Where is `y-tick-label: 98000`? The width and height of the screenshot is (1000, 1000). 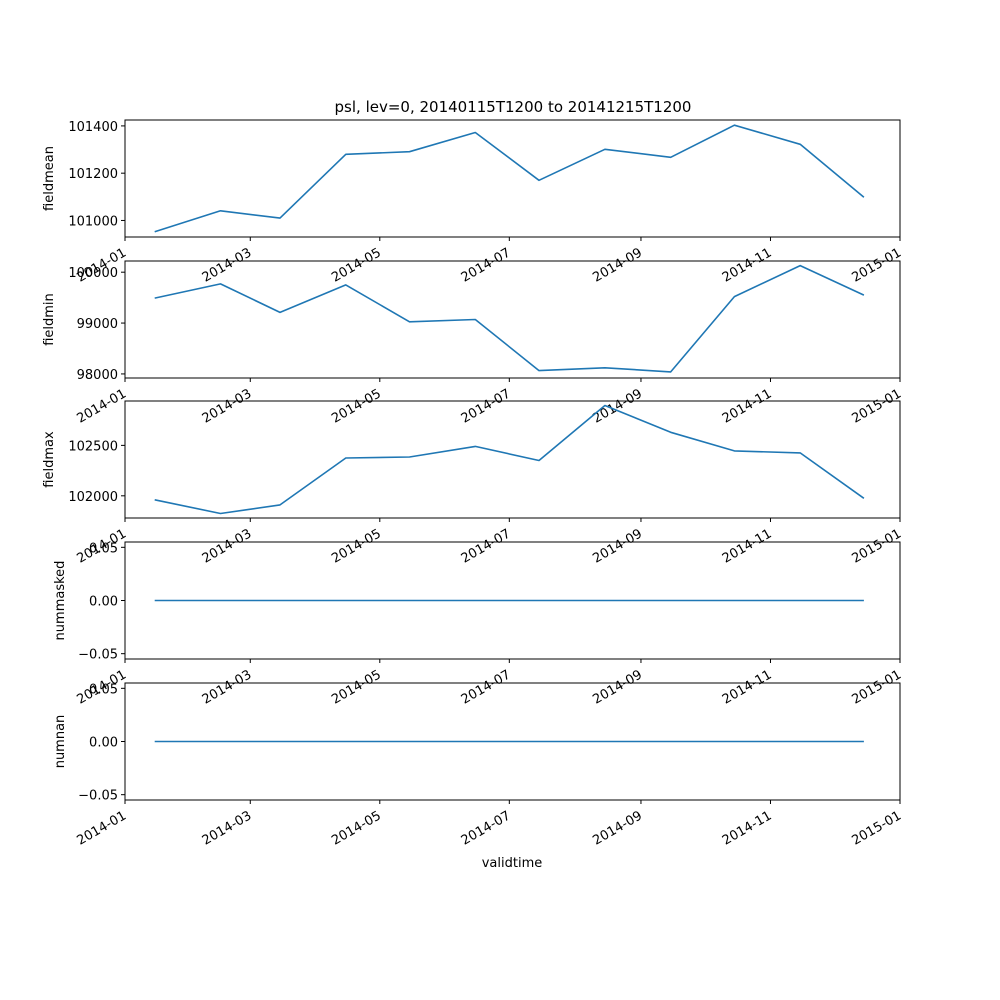
y-tick-label: 98000 is located at coordinates (97, 375).